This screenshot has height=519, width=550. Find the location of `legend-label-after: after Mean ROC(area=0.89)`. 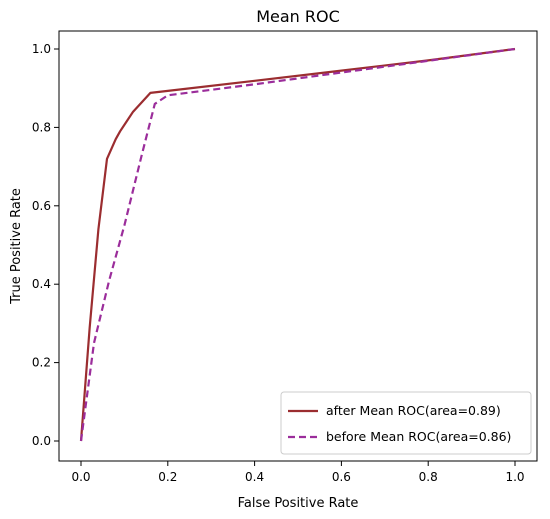

legend-label-after: after Mean ROC(area=0.89) is located at coordinates (413, 410).